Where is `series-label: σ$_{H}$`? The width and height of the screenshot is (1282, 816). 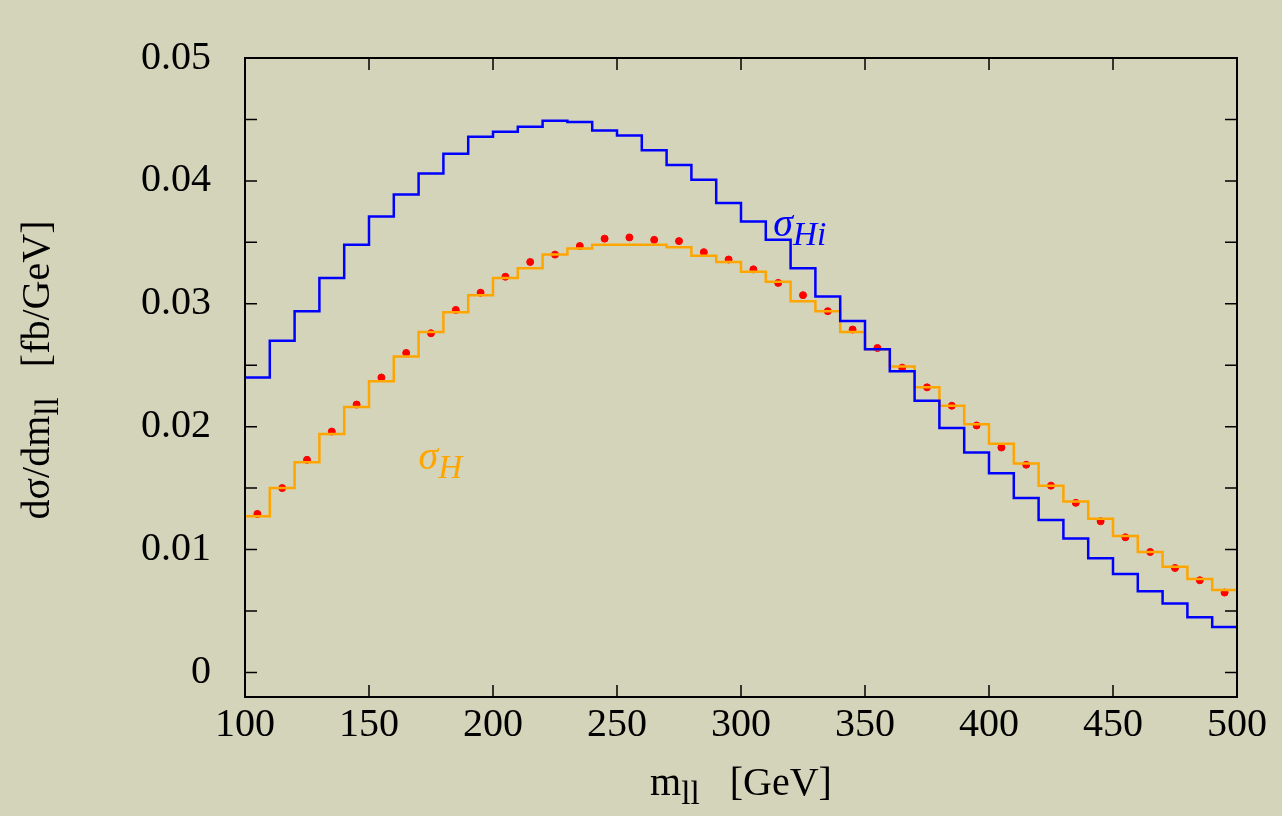
series-label: σ$_{H}$ is located at coordinates (440, 459).